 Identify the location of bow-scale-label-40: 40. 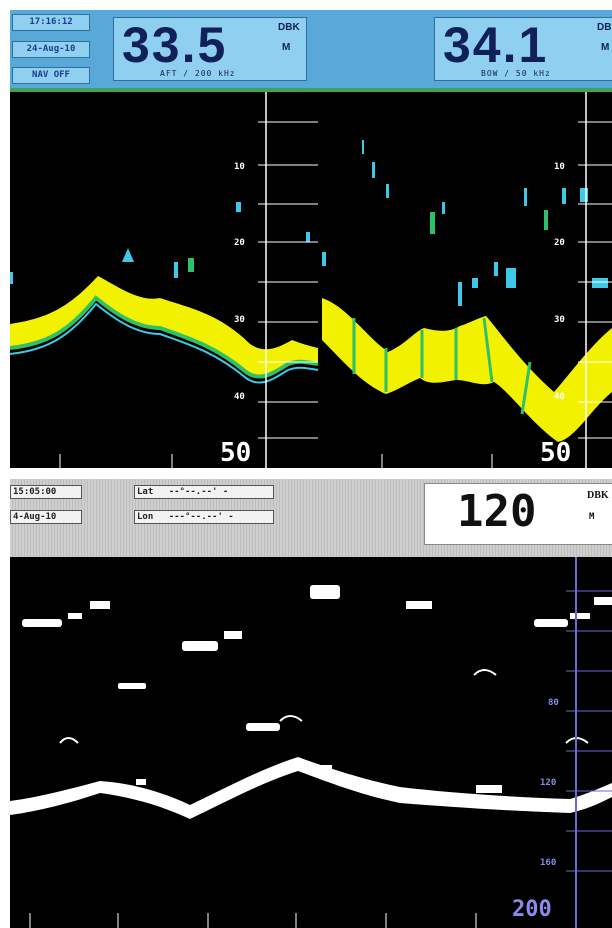
(559, 397).